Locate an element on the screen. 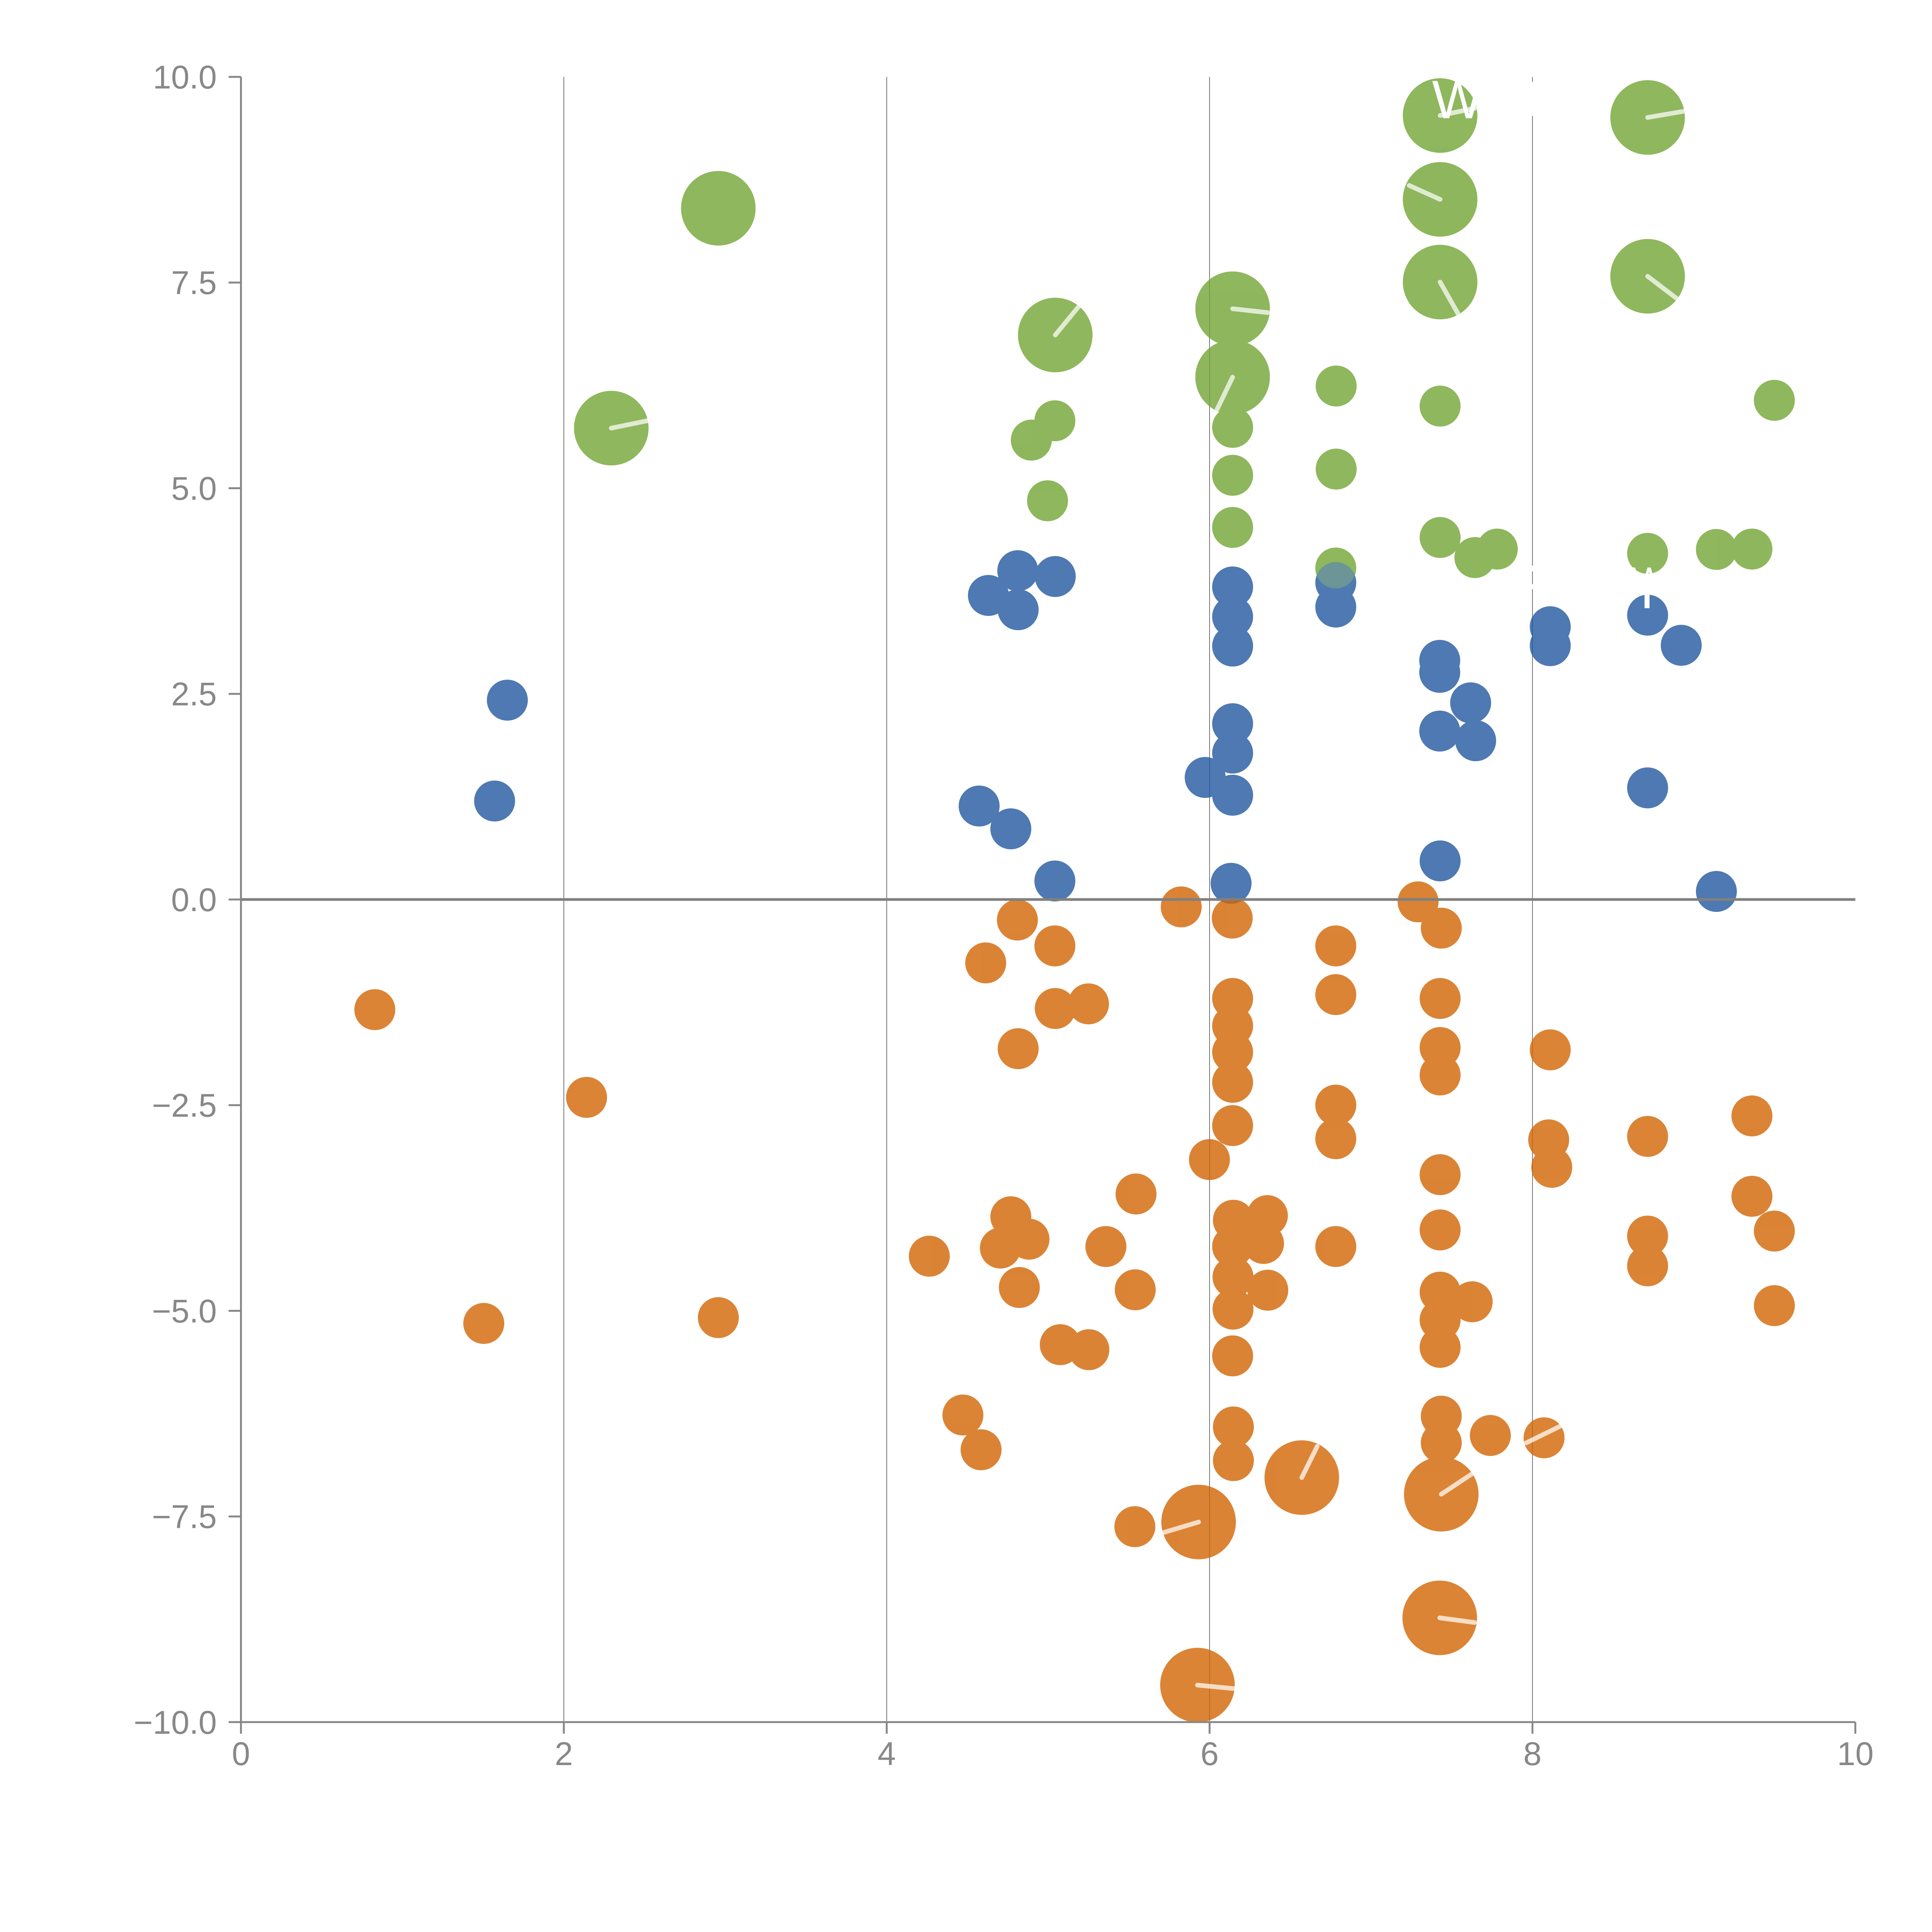  svg-text: 4 is located at coordinates (887, 1754).